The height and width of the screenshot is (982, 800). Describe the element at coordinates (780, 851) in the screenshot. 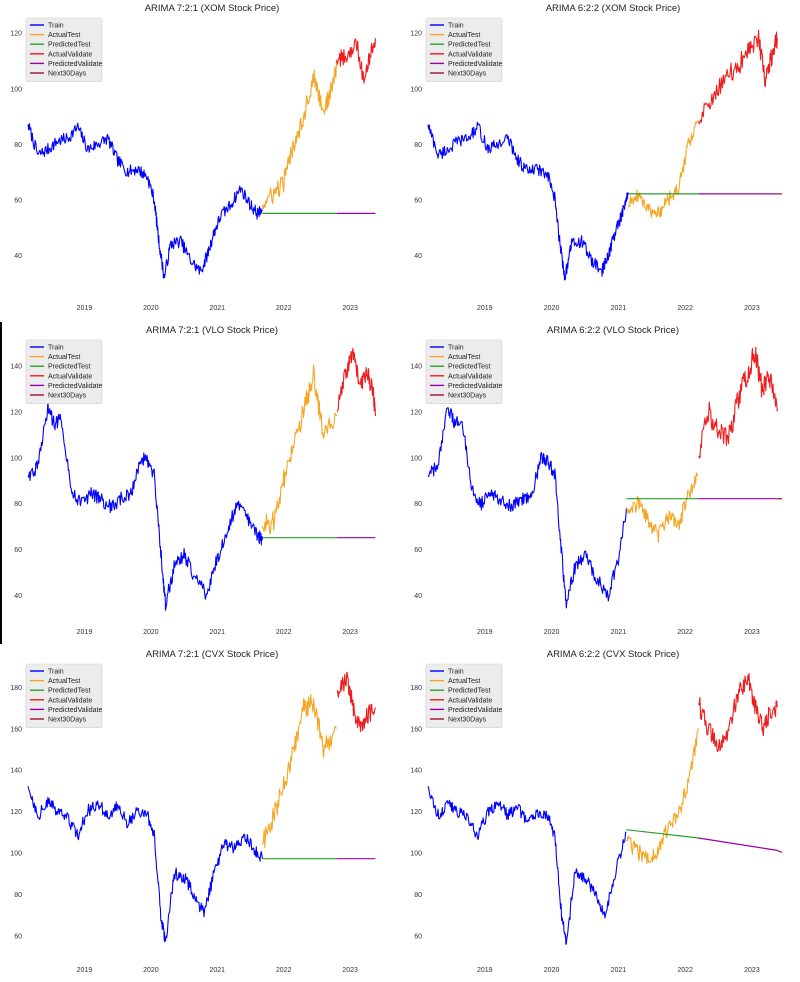

I see `series-line-next30days` at that location.